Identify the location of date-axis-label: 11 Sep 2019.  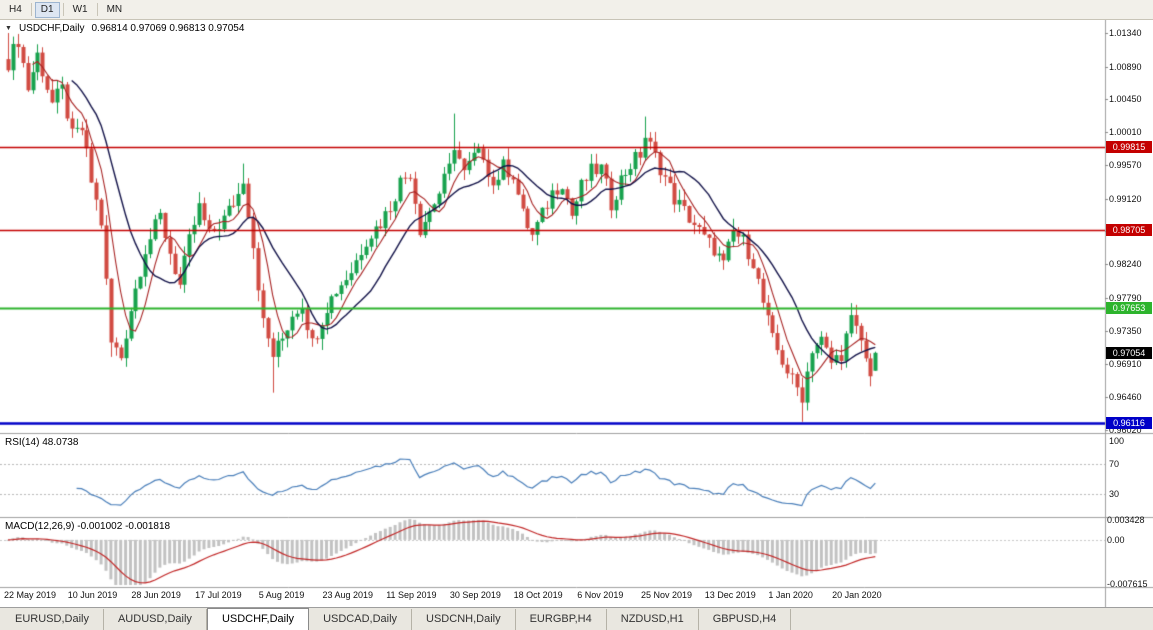
(411, 595).